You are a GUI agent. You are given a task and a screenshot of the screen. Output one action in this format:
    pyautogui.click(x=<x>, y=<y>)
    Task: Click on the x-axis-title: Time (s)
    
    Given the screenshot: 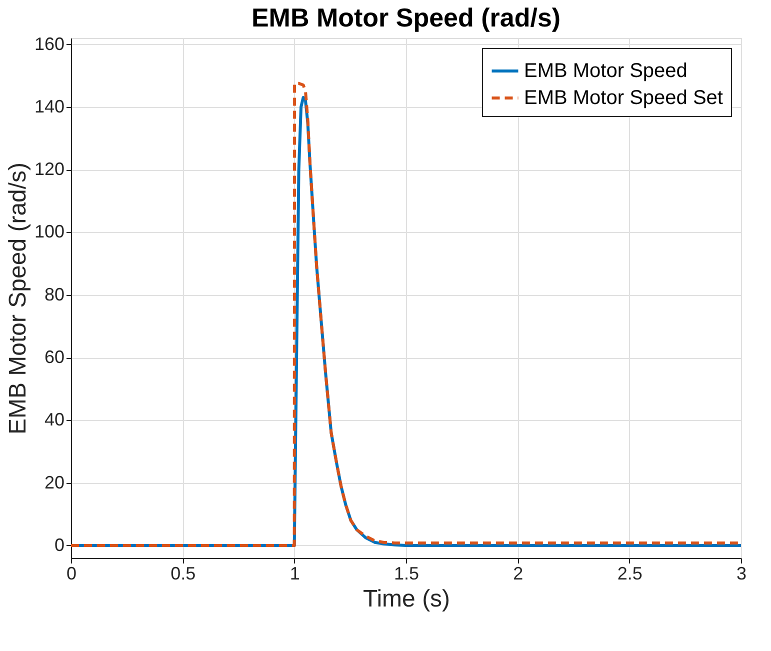 What is the action you would take?
    pyautogui.click(x=406, y=599)
    